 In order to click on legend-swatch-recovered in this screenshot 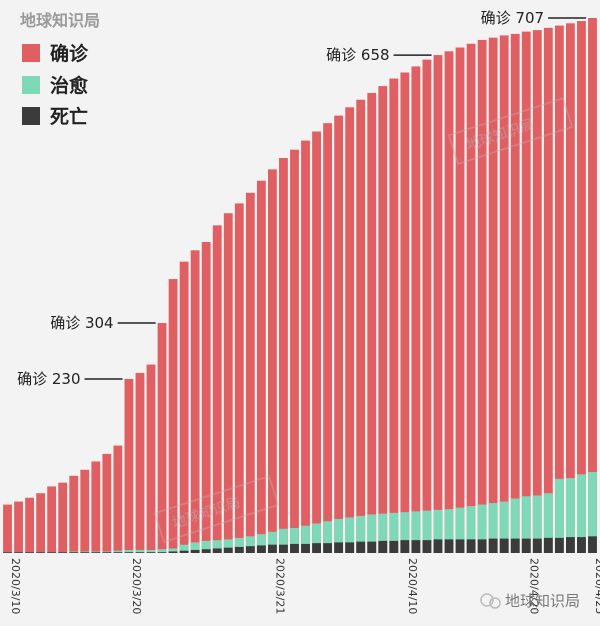, I will do `click(31, 85)`.